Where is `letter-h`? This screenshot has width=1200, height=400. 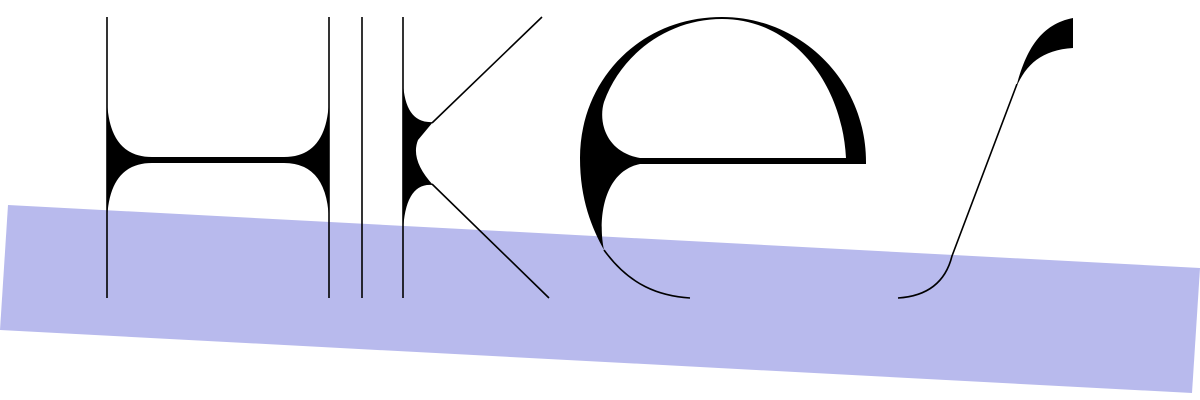
letter-h is located at coordinates (218, 157).